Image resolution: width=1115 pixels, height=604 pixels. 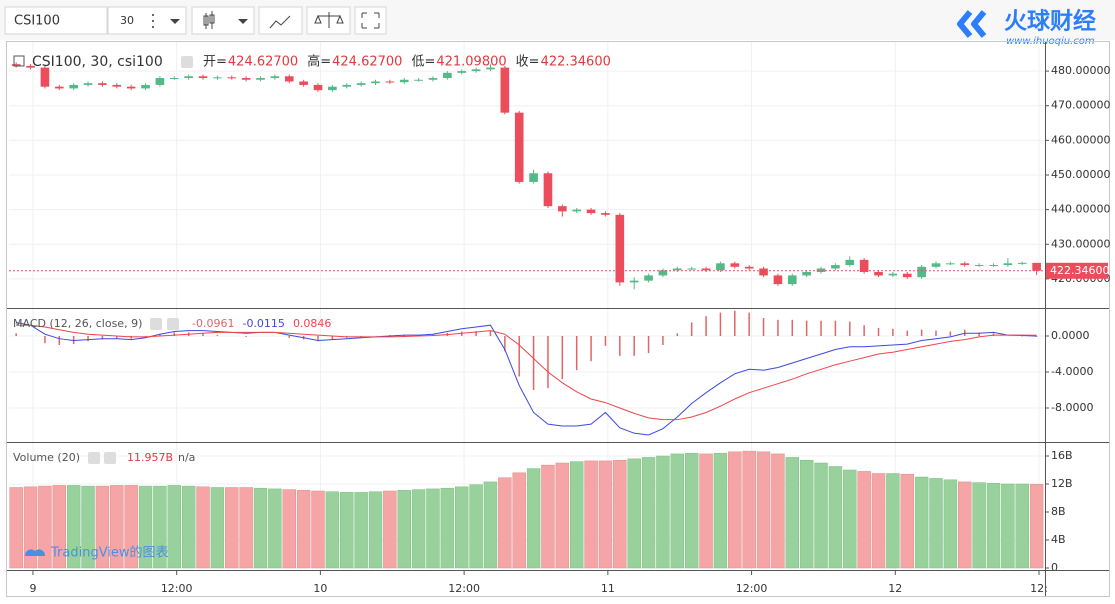 What do you see at coordinates (56, 20) in the screenshot?
I see `symbol-input` at bounding box center [56, 20].